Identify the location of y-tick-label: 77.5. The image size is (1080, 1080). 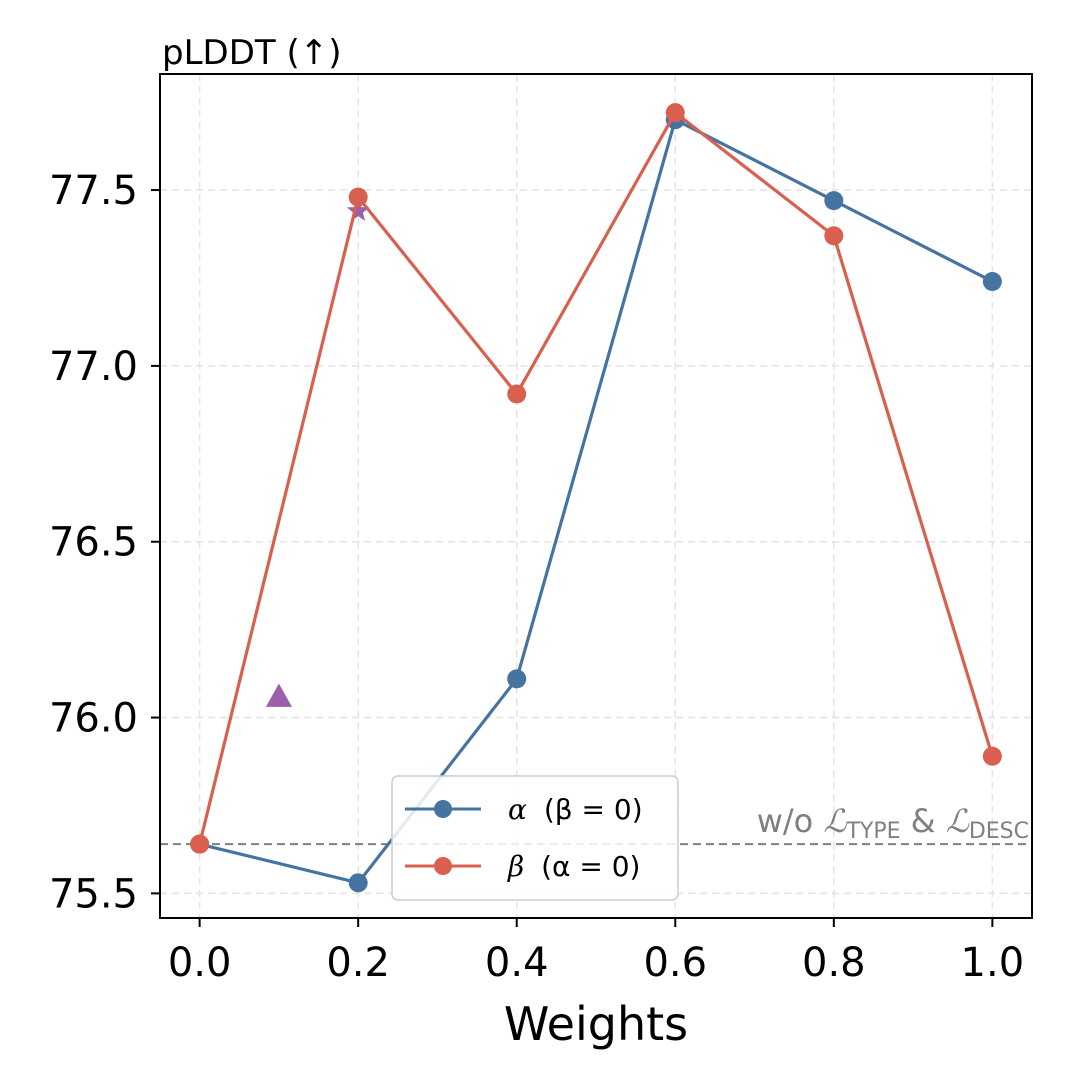
(93, 191).